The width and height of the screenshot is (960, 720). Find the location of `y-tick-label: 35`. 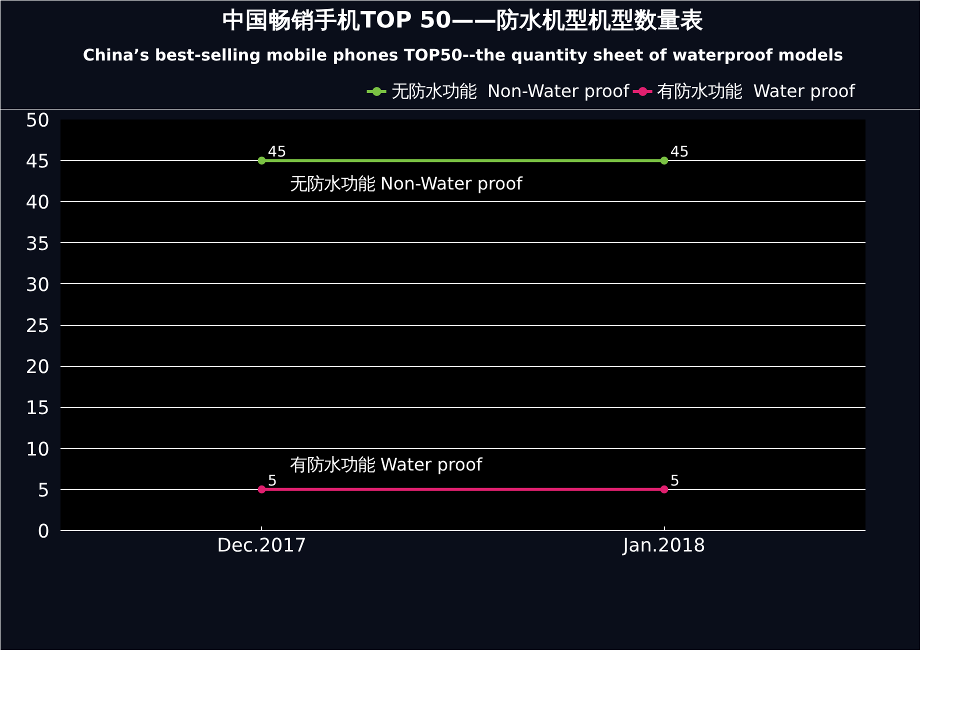

y-tick-label: 35 is located at coordinates (38, 244).